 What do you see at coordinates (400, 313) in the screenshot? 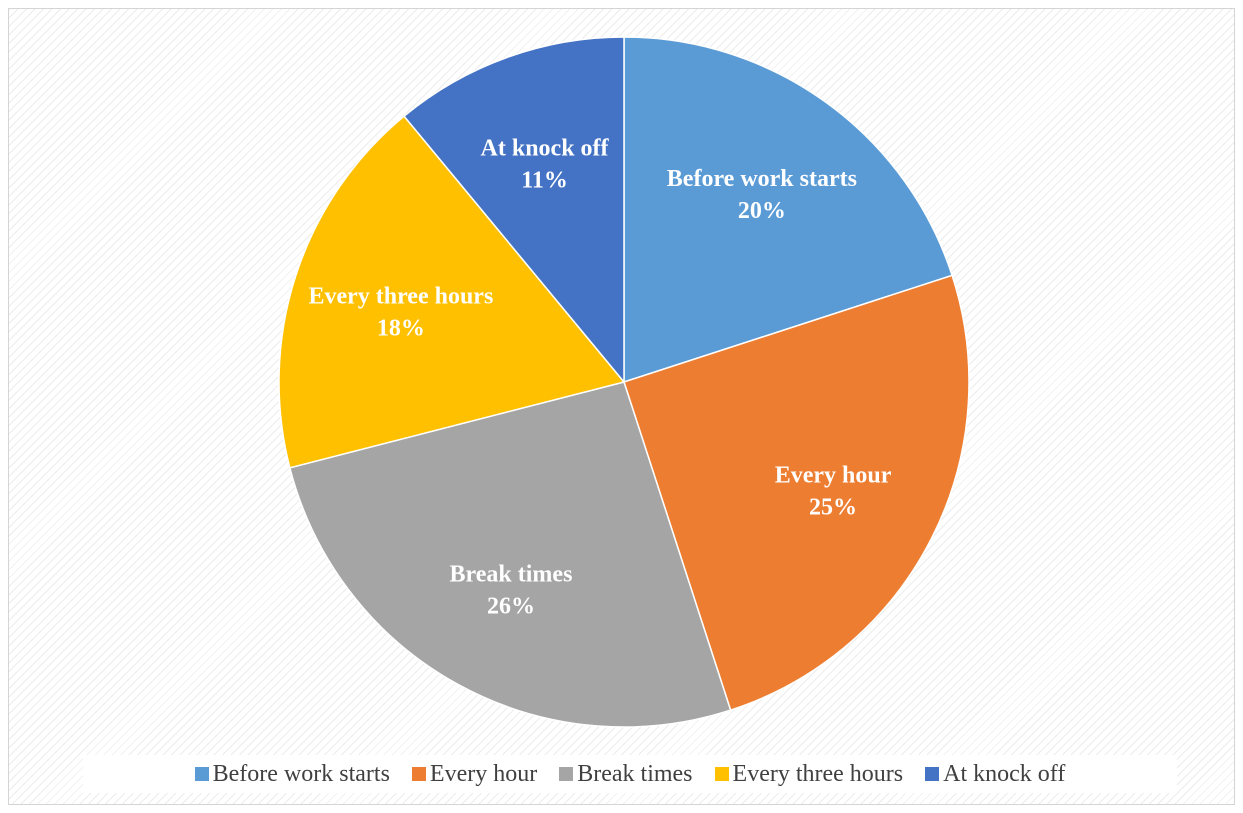
I see `data-label-every-three-hours: Every three hours 18%` at bounding box center [400, 313].